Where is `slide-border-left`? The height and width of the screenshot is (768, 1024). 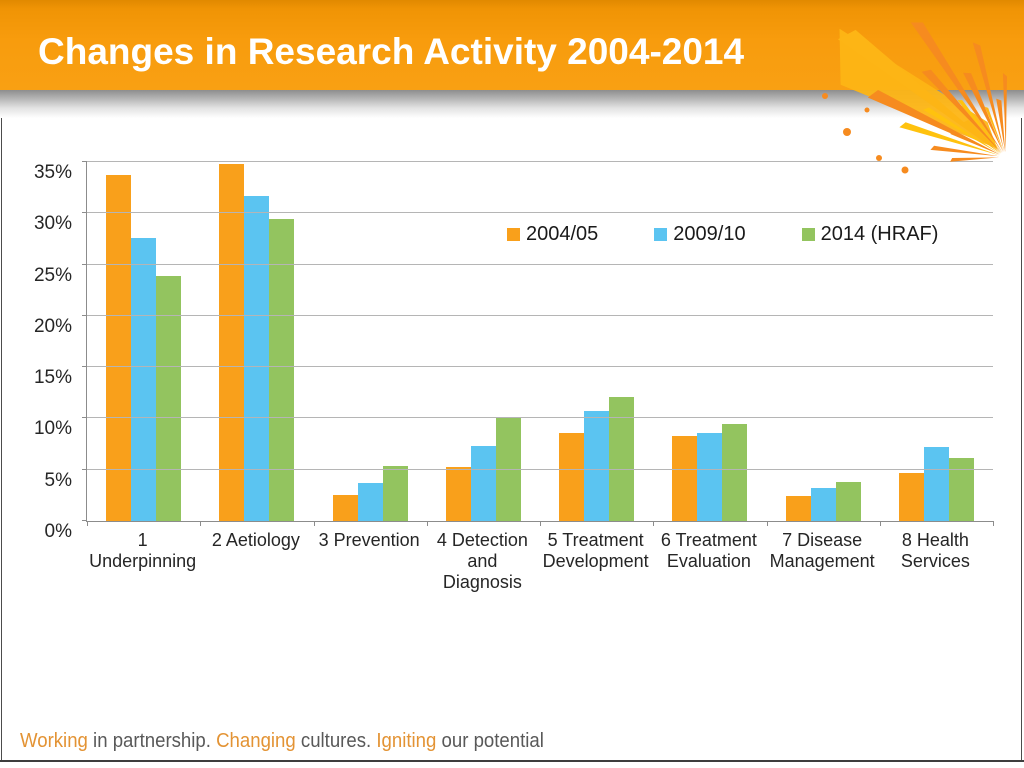
slide-border-left is located at coordinates (1, 429).